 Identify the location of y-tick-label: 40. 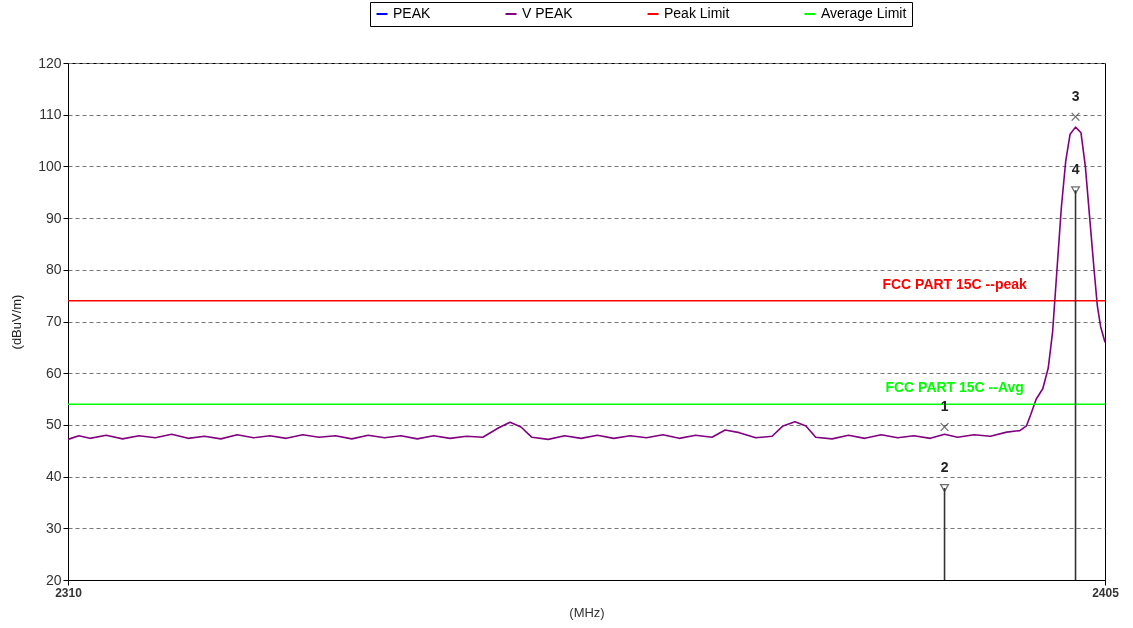
(53, 476).